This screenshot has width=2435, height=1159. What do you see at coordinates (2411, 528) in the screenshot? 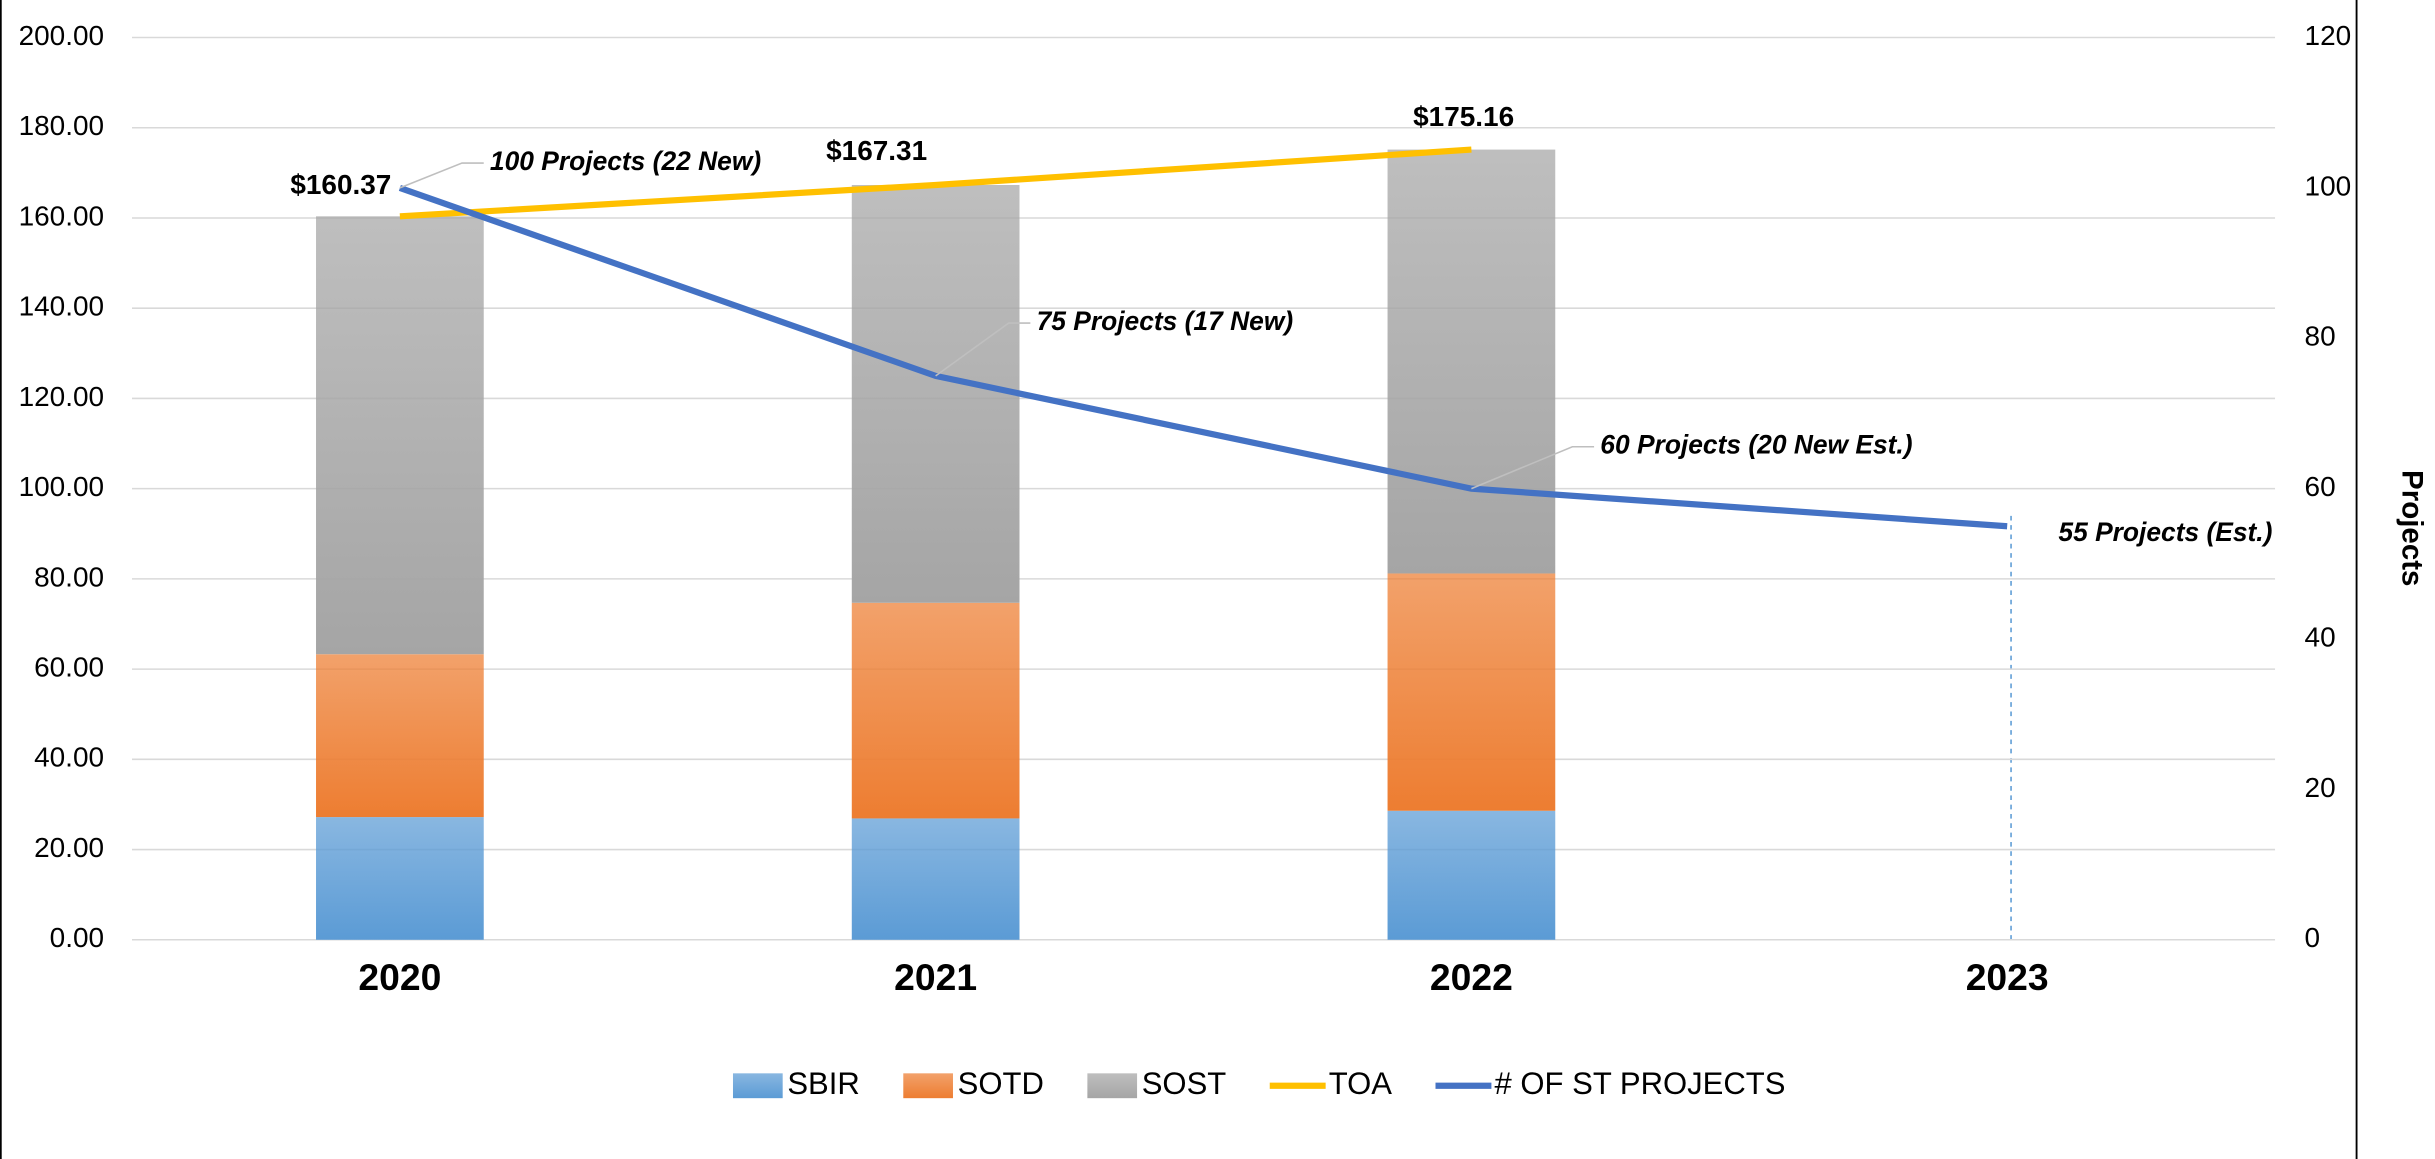
I see `y2-axis-title: Projects` at bounding box center [2411, 528].